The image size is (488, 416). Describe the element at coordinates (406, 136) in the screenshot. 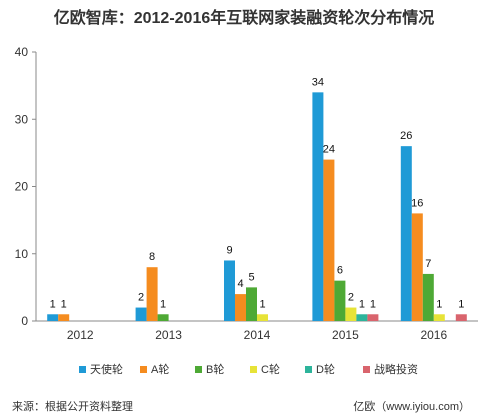

I see `data-label: 26` at that location.